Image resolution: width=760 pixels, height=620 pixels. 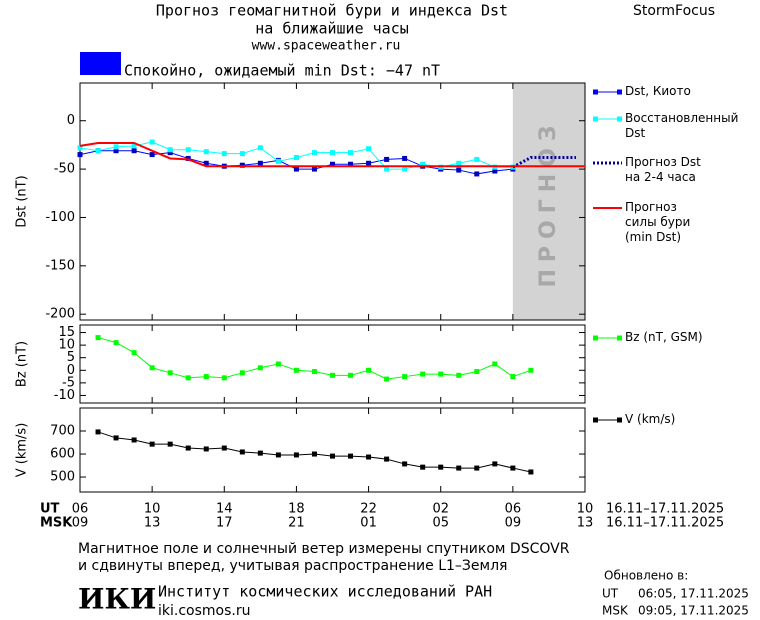 What do you see at coordinates (66, 332) in the screenshot?
I see `y-tick-label: 15` at bounding box center [66, 332].